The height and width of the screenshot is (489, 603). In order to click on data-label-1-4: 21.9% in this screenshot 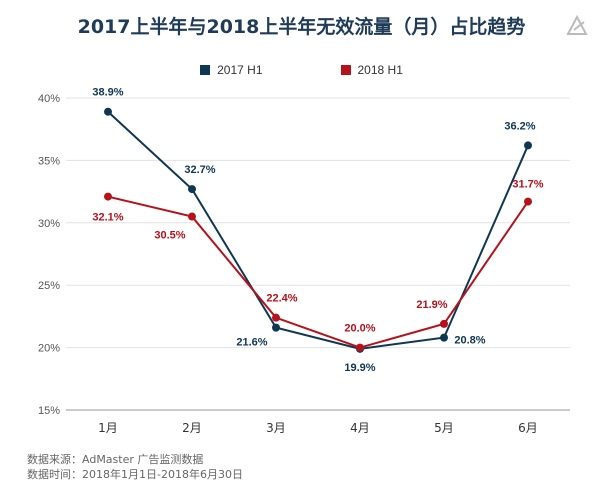, I will do `click(431, 305)`.